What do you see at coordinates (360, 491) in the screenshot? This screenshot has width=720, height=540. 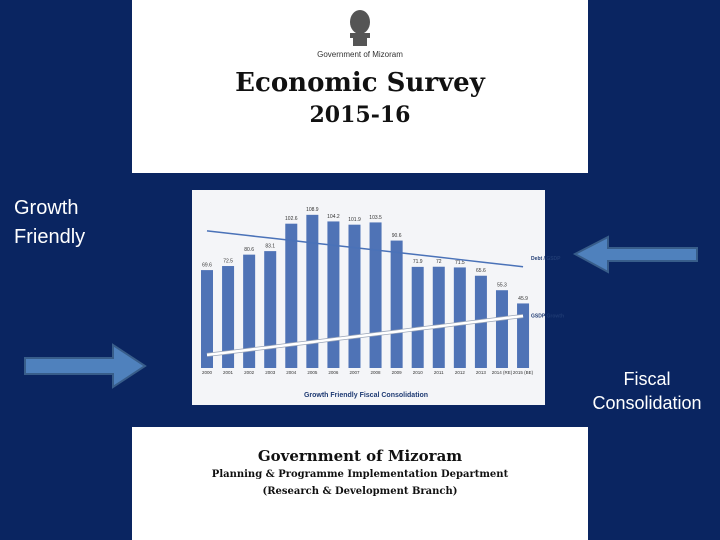 I see `footer-branch: (Research & Development Branch)` at bounding box center [360, 491].